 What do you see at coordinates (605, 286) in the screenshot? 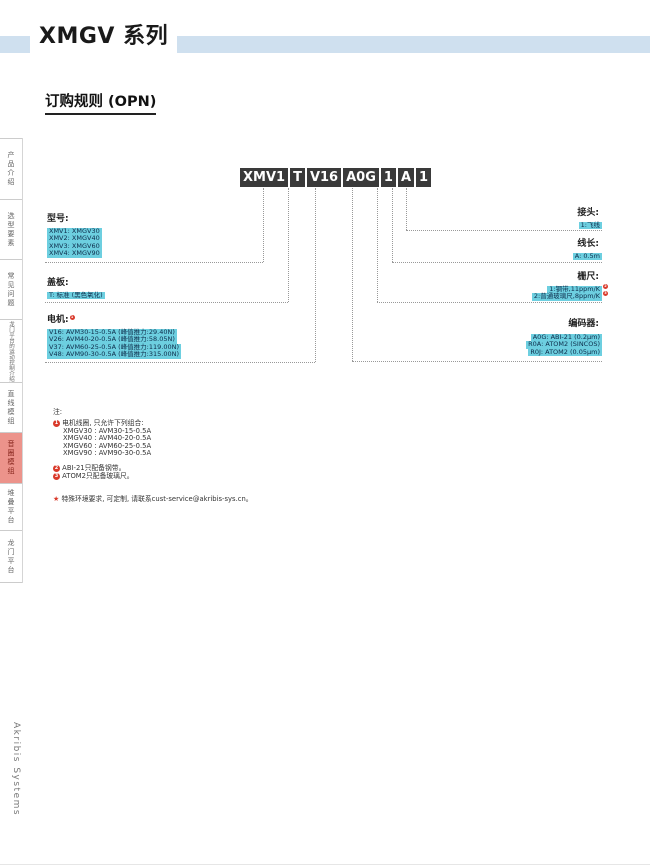
I see `note-ref-2: 2` at bounding box center [605, 286].